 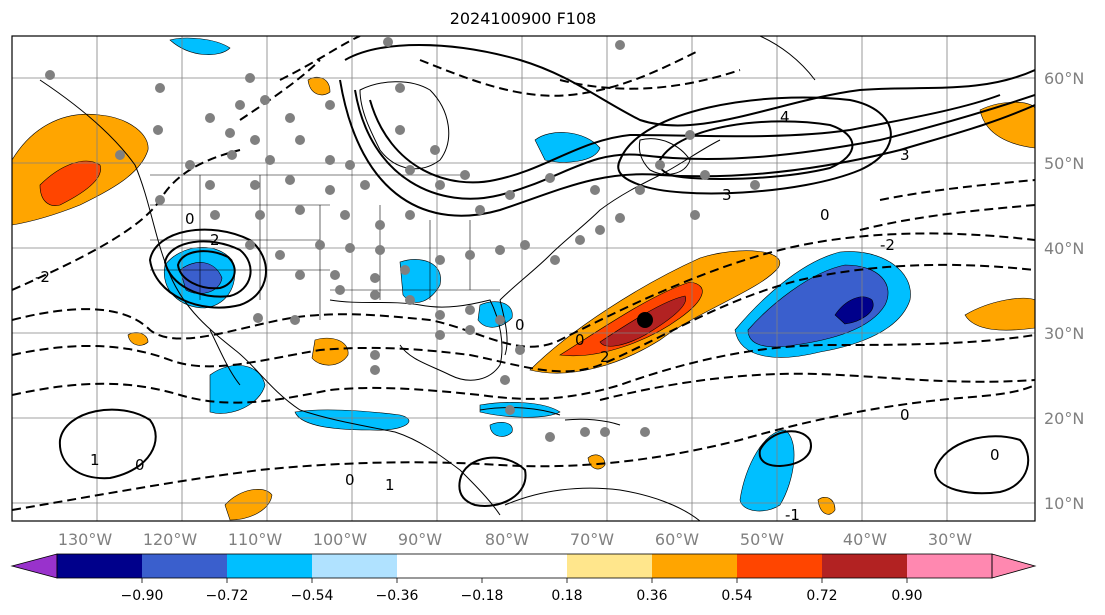 What do you see at coordinates (905, 155) in the screenshot?
I see `contour-label: 3` at bounding box center [905, 155].